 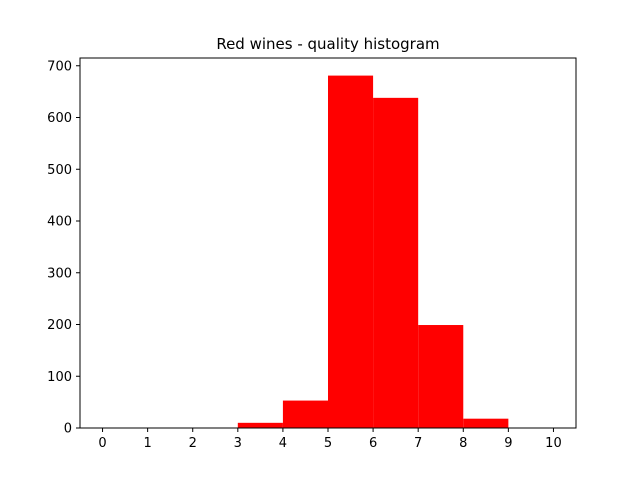 What do you see at coordinates (373, 443) in the screenshot?
I see `x-tick-label: 6` at bounding box center [373, 443].